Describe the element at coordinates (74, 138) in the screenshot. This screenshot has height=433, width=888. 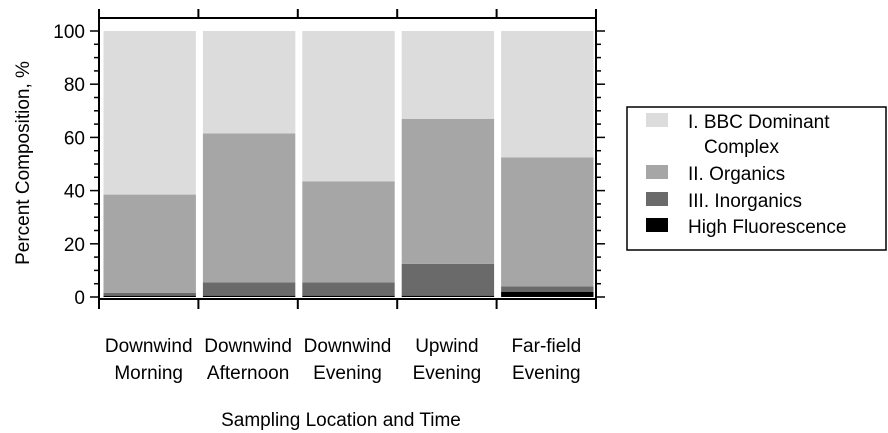
I see `y-tick-label: 60` at that location.